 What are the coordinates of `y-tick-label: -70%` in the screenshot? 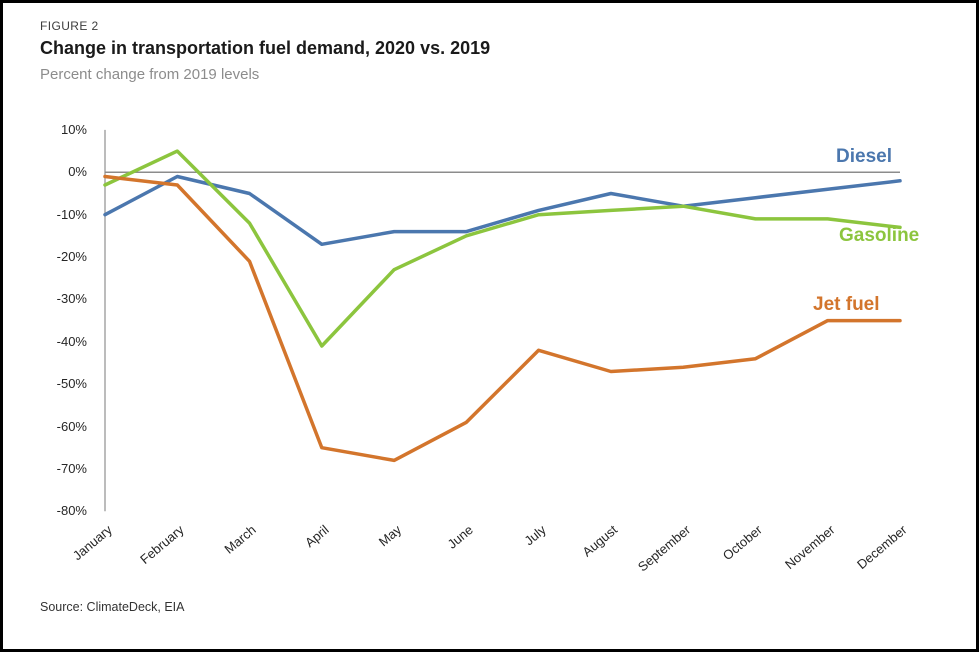 It's located at (71, 468).